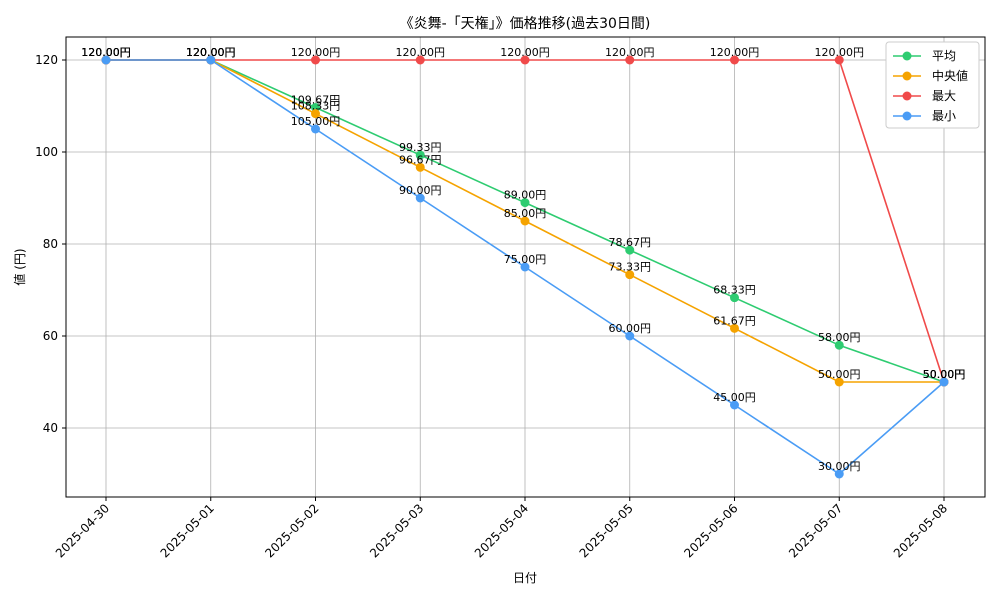  Describe the element at coordinates (420, 190) in the screenshot. I see `data-label-3: 90.00円` at that location.